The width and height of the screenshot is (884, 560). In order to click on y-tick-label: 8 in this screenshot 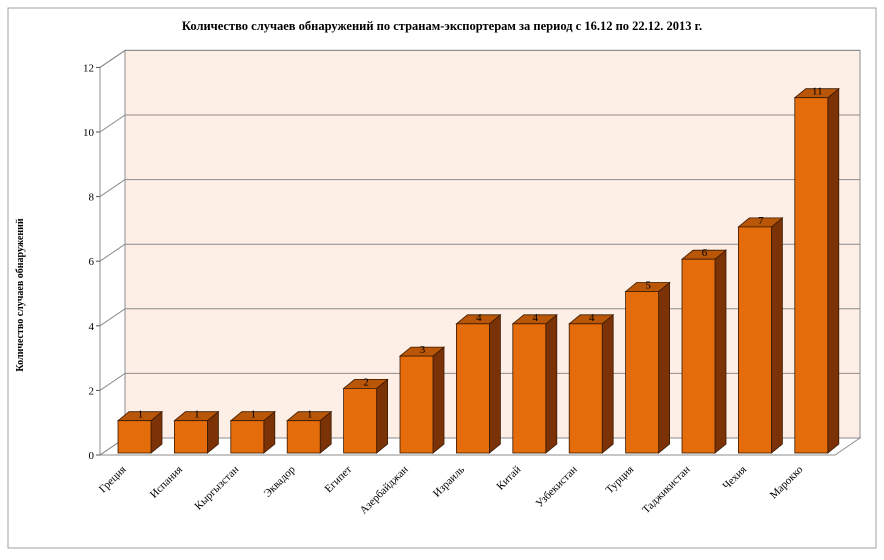, I will do `click(92, 198)`.